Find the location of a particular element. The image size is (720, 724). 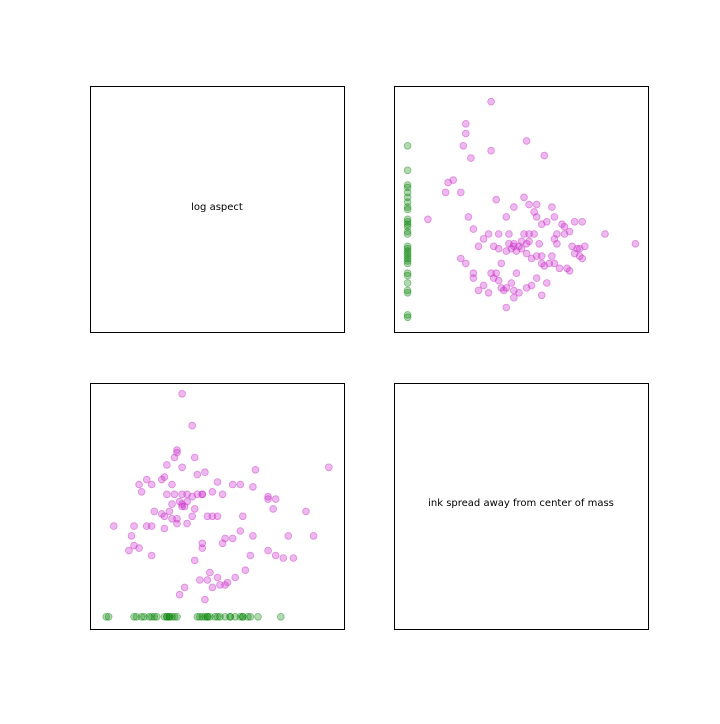

panel-top-right is located at coordinates (521, 209).